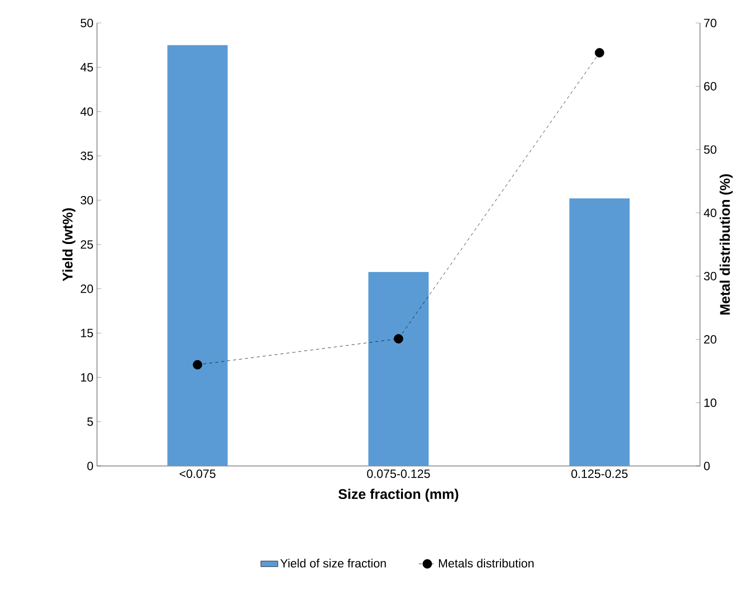 This screenshot has height=598, width=753. What do you see at coordinates (710, 339) in the screenshot?
I see `y2-tick-label: 20` at bounding box center [710, 339].